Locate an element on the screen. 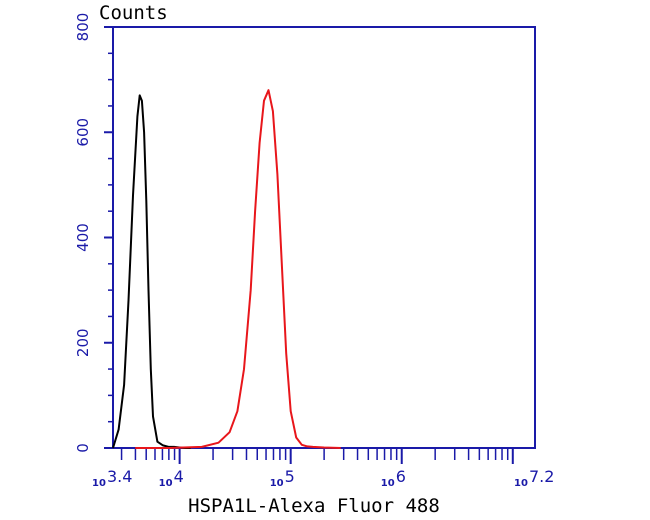 The image size is (650, 520). x-axis-label: HSPA1L-Alexa Fluor 488 is located at coordinates (314, 506).